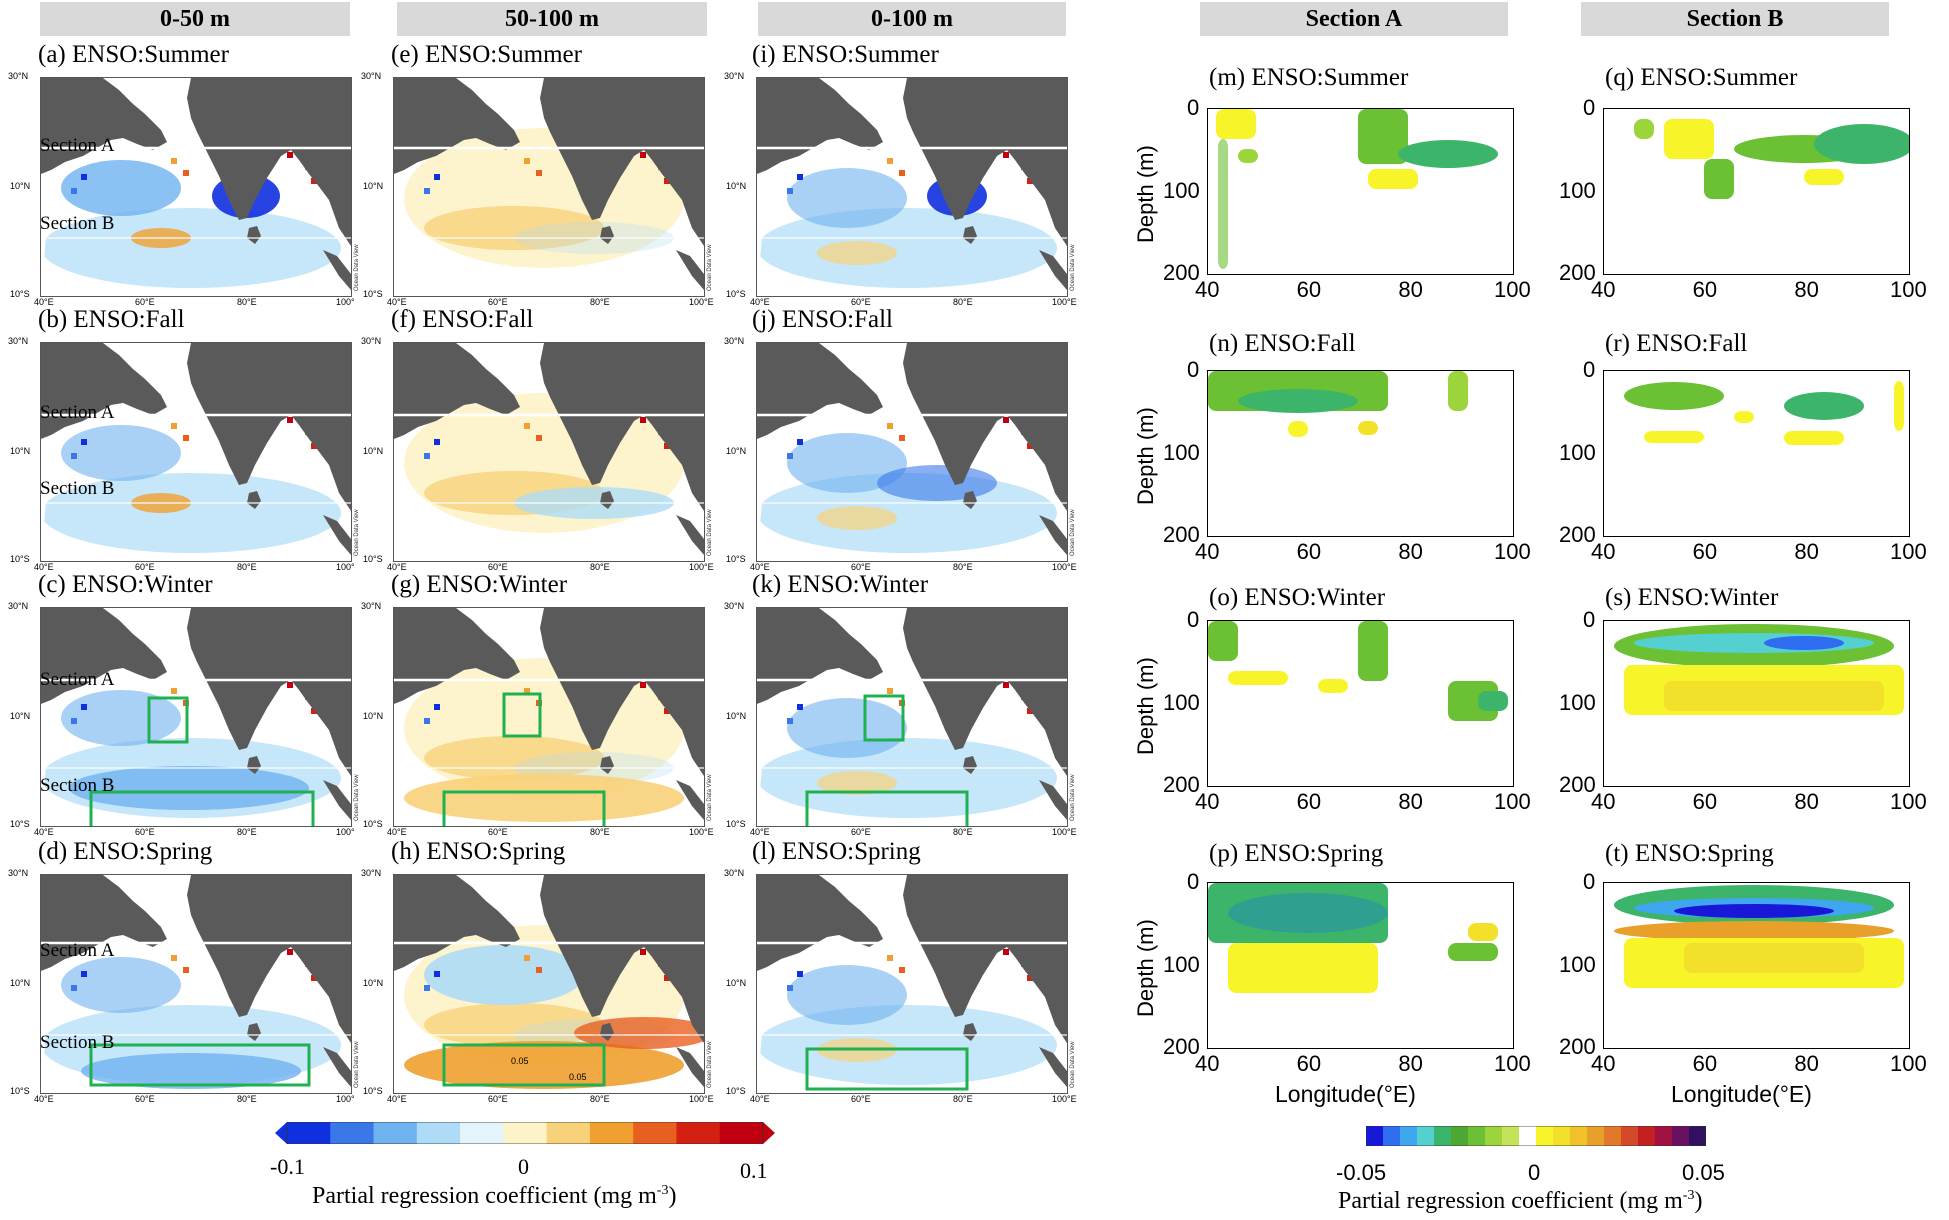  Describe the element at coordinates (1806, 551) in the screenshot. I see `longitude-tick-label: 80` at that location.